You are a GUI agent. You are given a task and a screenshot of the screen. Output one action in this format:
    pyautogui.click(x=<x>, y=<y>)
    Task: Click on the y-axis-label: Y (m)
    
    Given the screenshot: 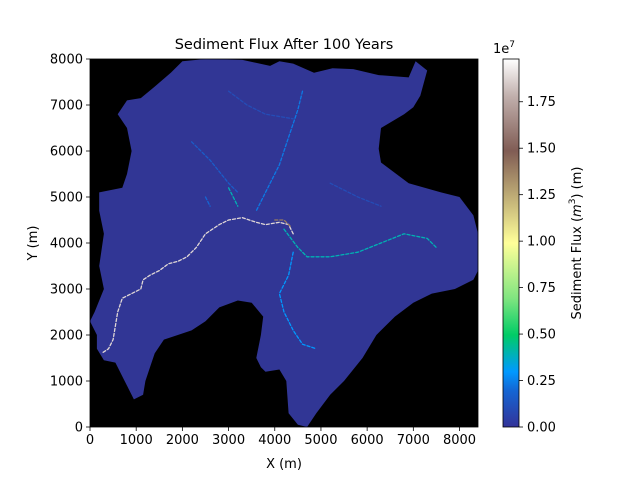 What is the action you would take?
    pyautogui.click(x=33, y=244)
    